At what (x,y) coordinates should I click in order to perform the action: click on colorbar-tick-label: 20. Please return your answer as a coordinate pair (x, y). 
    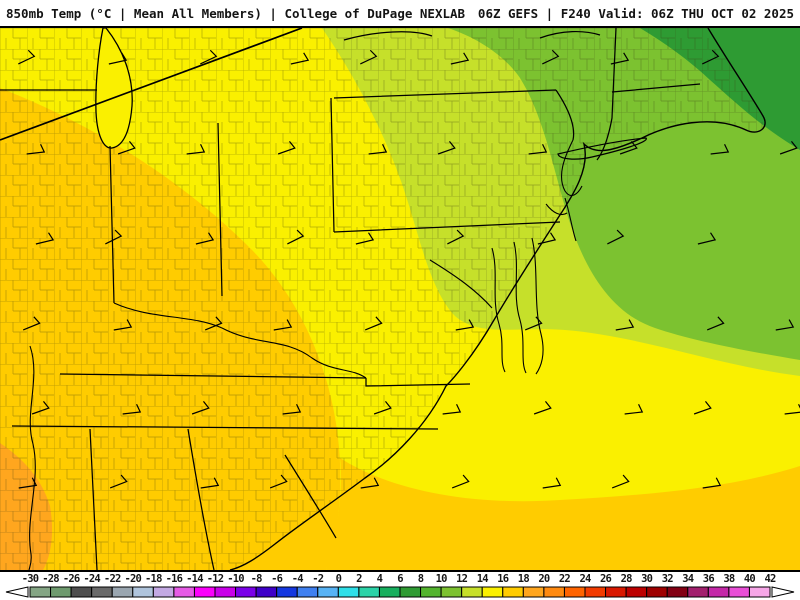
    Looking at the image, I should click on (544, 579).